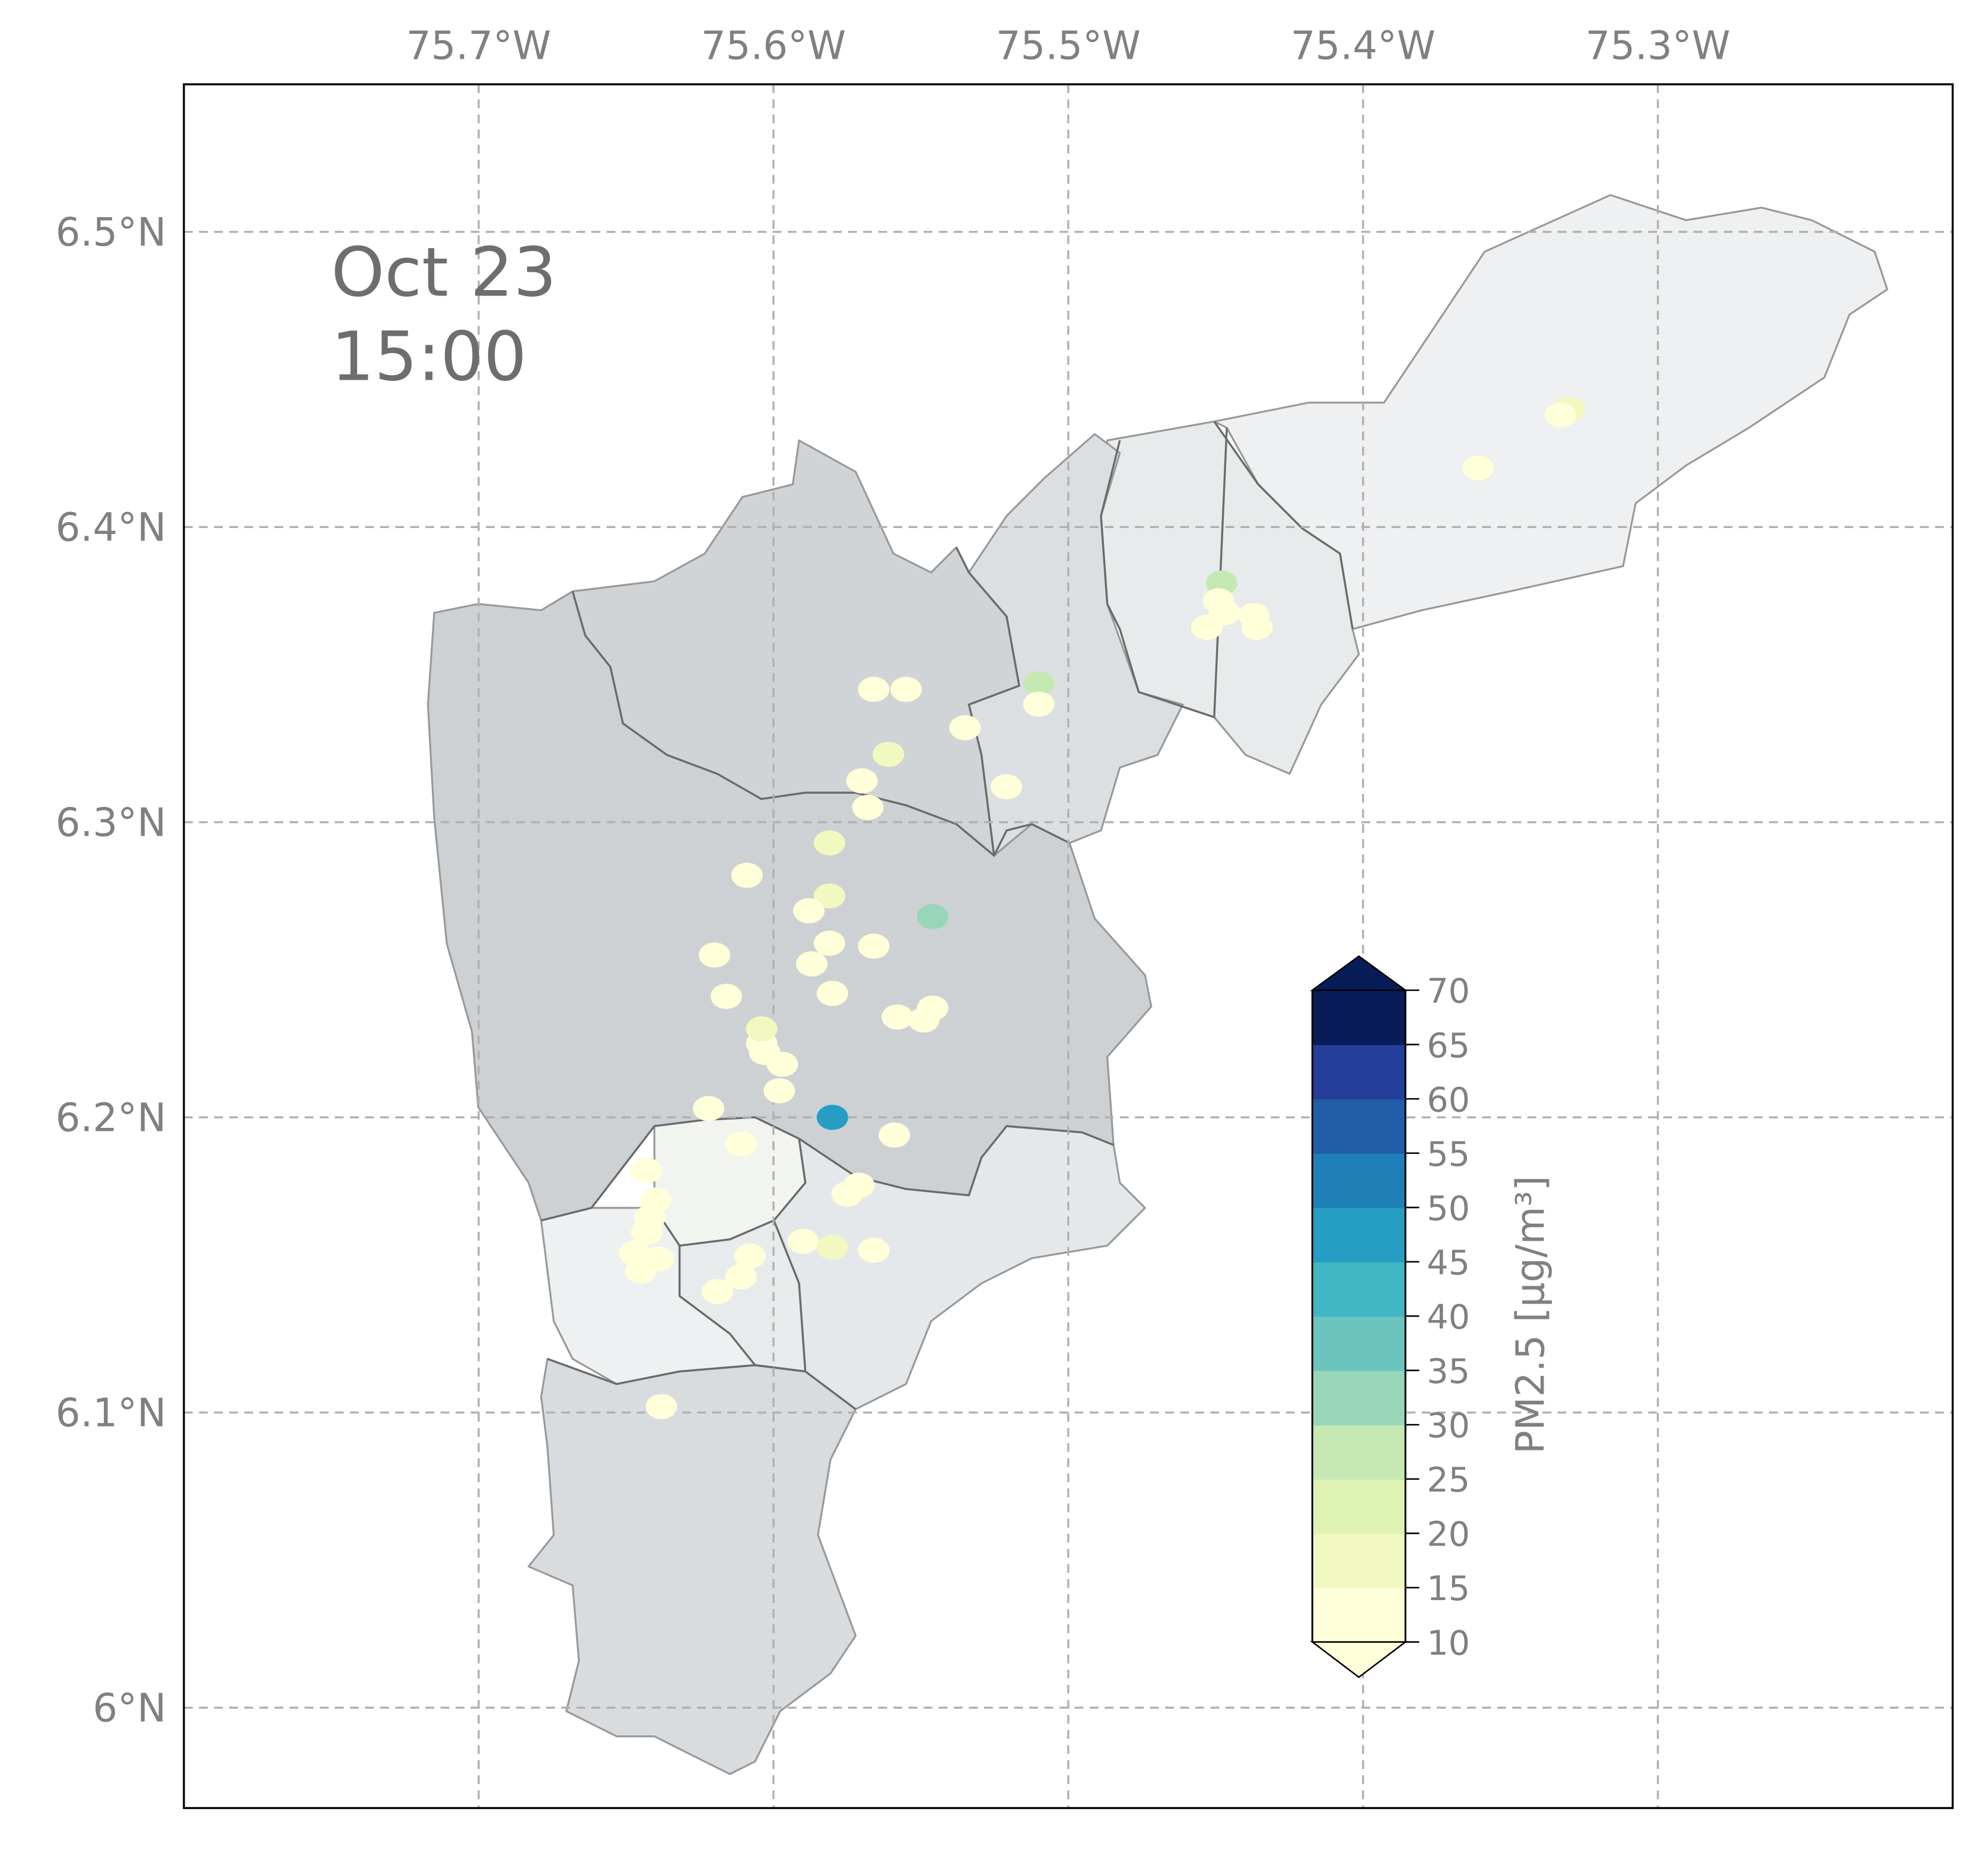 The image size is (1973, 1876). Describe the element at coordinates (129, 1708) in the screenshot. I see `y-tick-label: 6°N` at that location.